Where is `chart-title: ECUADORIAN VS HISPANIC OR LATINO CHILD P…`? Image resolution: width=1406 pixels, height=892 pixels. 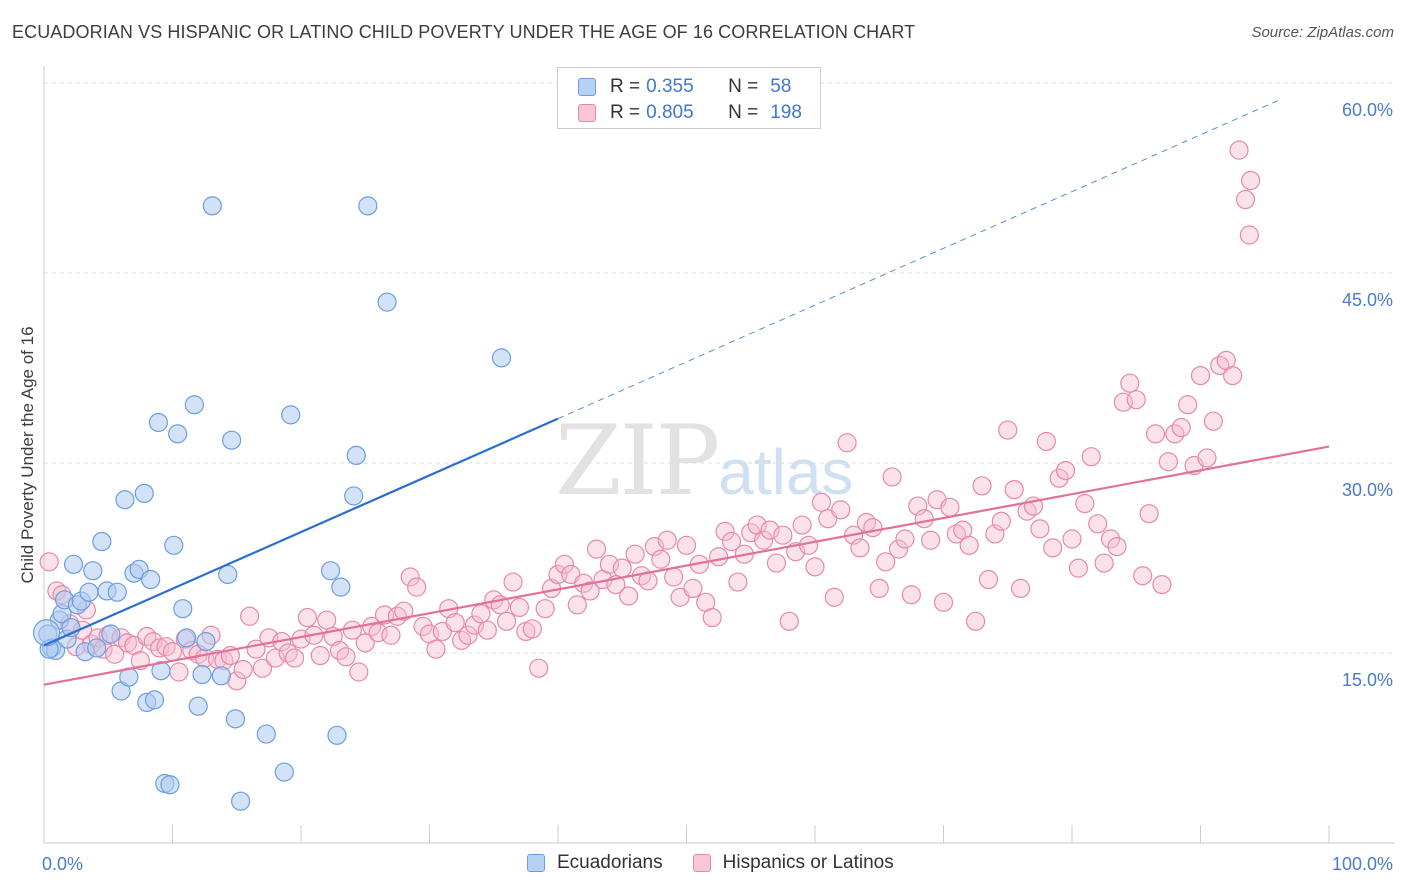
chart-title: ECUADORIAN VS HISPANIC OR LATINO CHILD P… is located at coordinates (464, 32).